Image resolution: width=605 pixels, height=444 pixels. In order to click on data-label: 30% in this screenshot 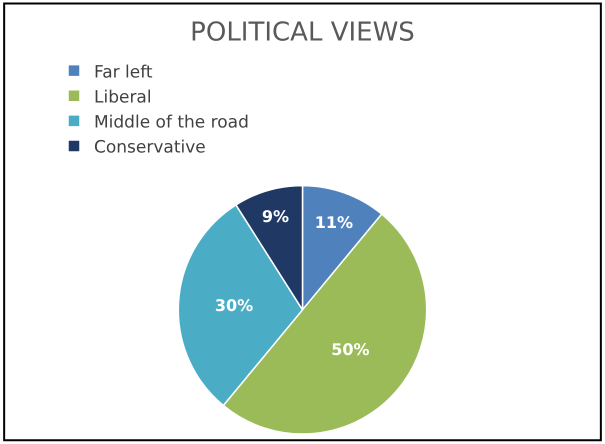, I will do `click(234, 305)`.